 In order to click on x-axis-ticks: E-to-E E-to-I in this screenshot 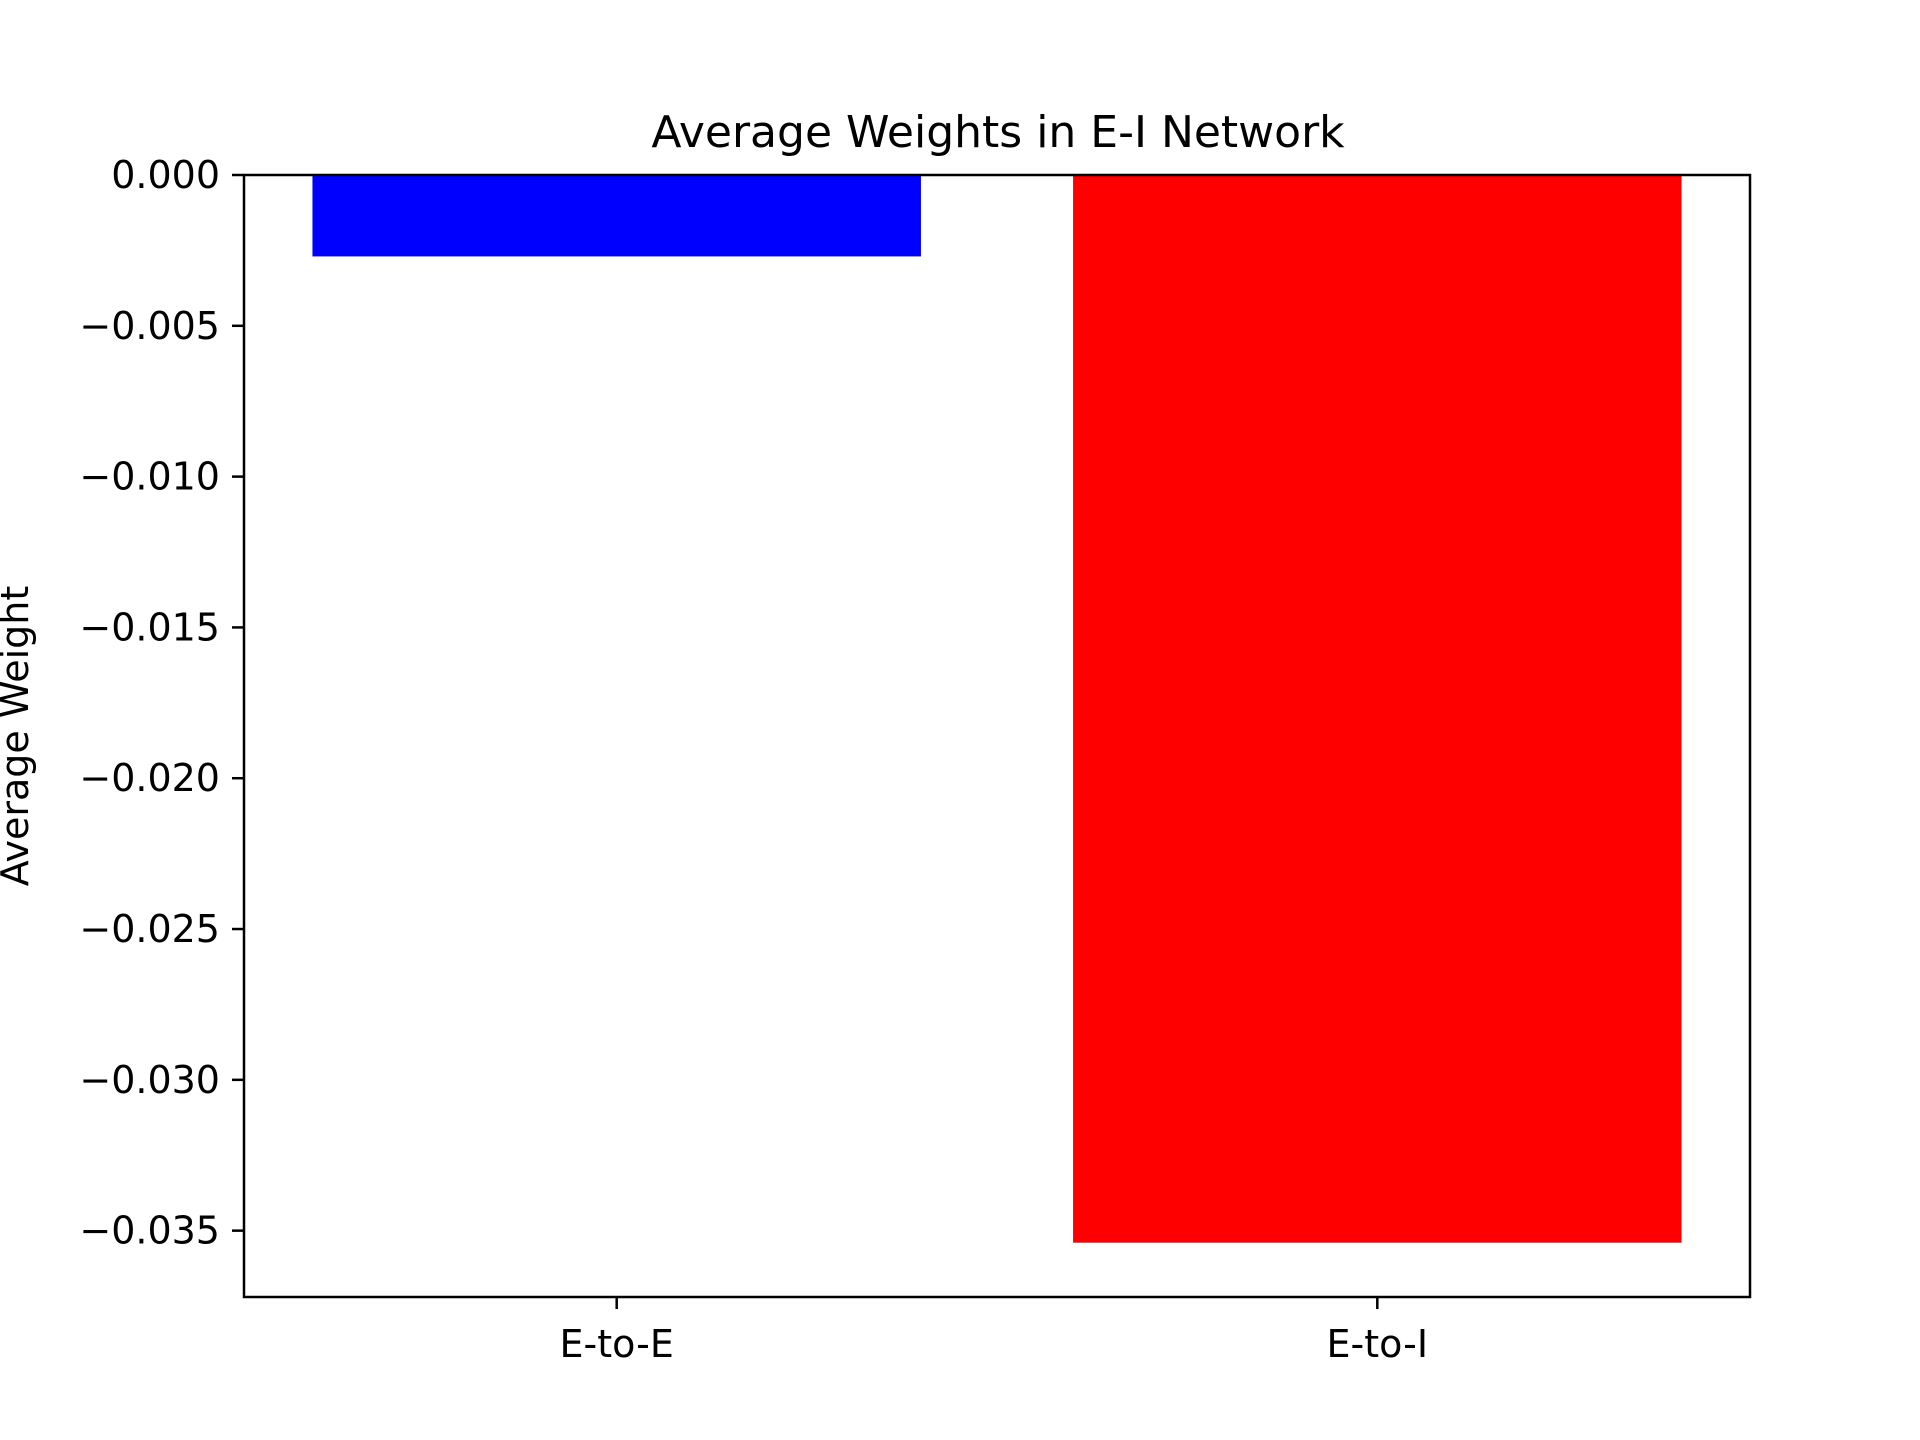, I will do `click(994, 1331)`.